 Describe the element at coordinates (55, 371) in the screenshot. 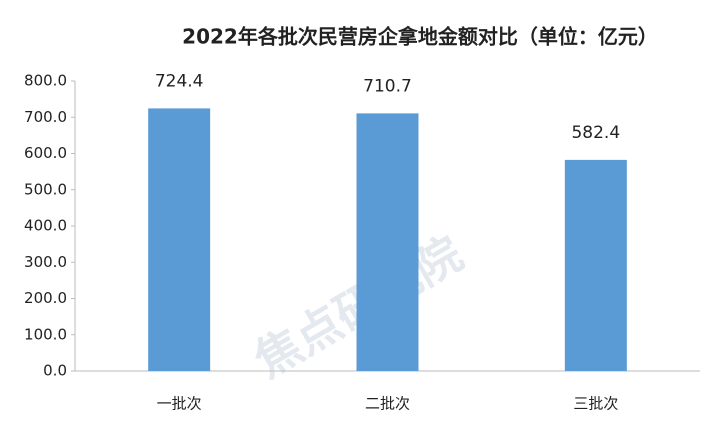

I see `y-tick-label: 0.0` at that location.